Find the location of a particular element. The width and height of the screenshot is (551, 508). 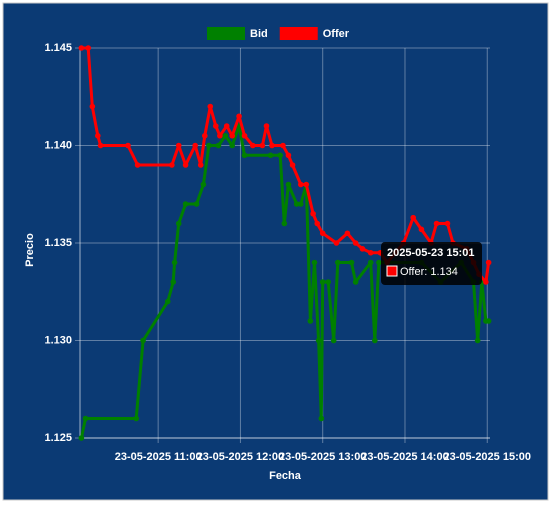

y-tick-label: 1.135 is located at coordinates (58, 243).